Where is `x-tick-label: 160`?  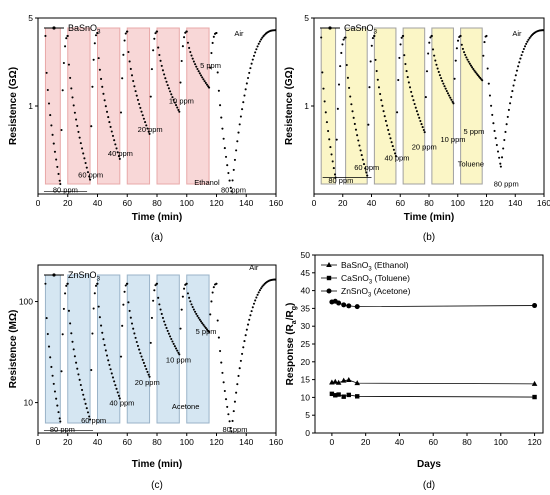 x-tick-label: 160 is located at coordinates (276, 442).